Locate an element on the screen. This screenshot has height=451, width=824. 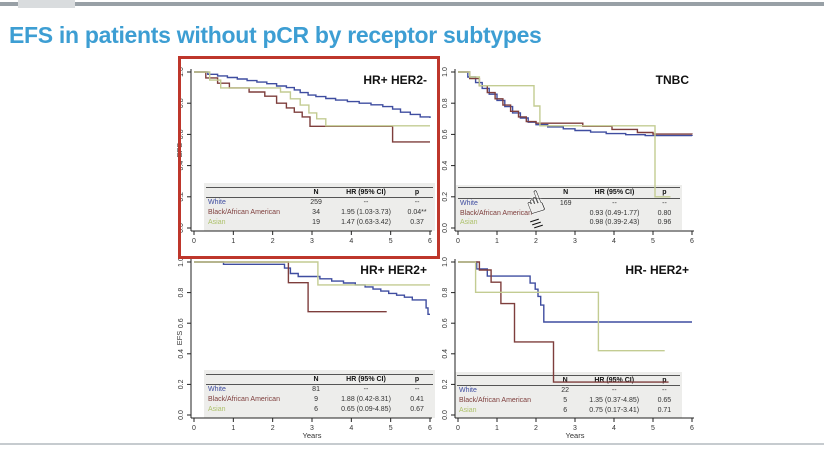
table-cell: 0.71 is located at coordinates (664, 410).